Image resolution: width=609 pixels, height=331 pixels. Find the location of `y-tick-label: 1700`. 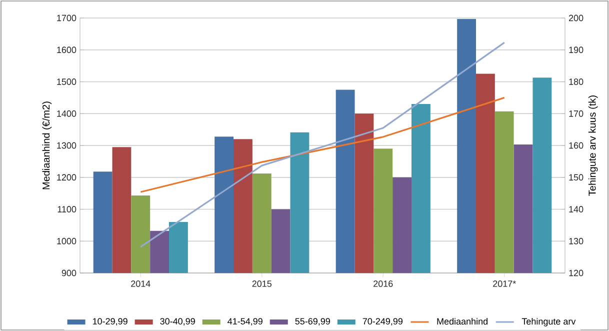

y-tick-label: 1700 is located at coordinates (66, 18).